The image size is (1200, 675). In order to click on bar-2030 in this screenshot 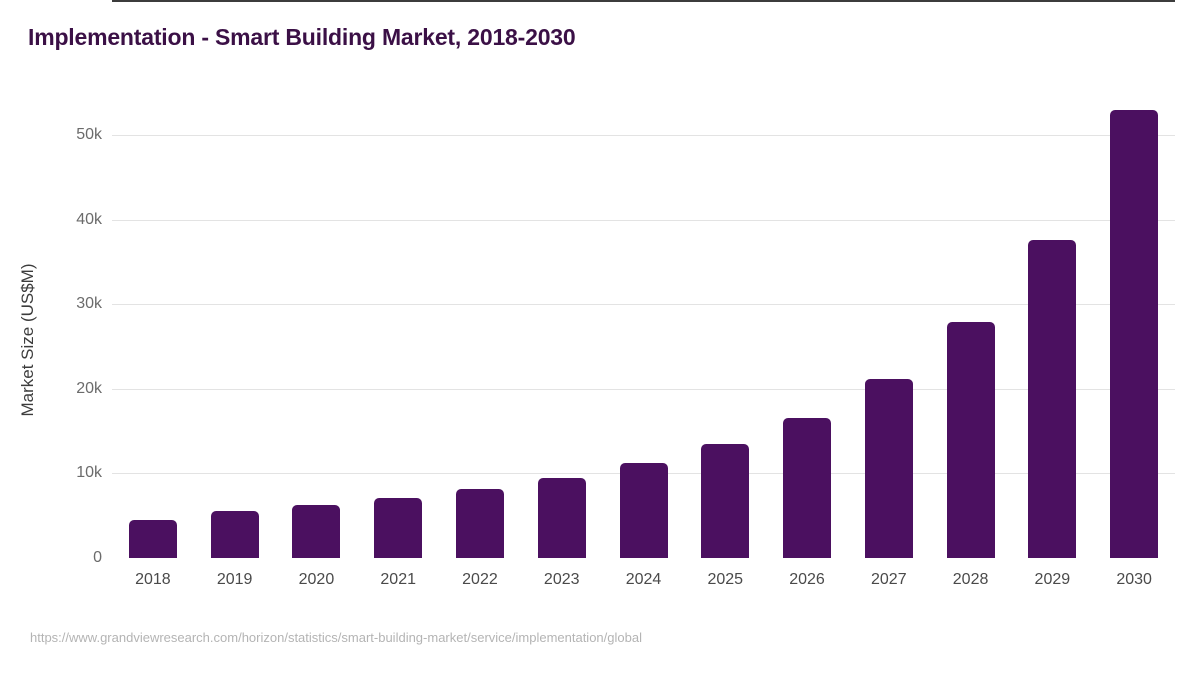, I will do `click(1134, 333)`.